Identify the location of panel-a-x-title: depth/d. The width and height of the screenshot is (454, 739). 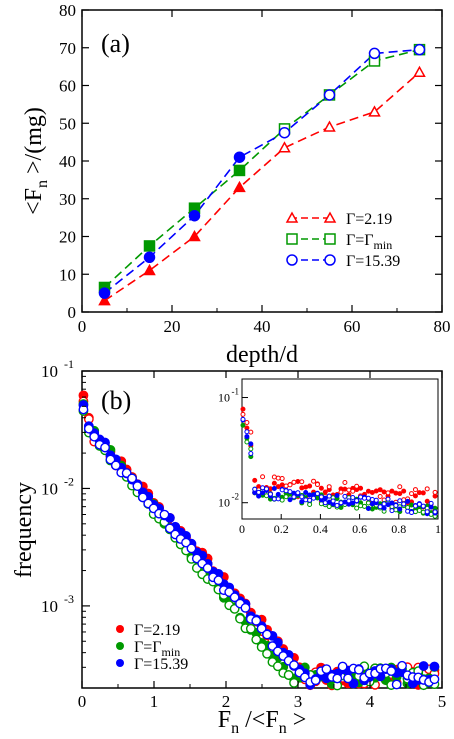
(262, 355).